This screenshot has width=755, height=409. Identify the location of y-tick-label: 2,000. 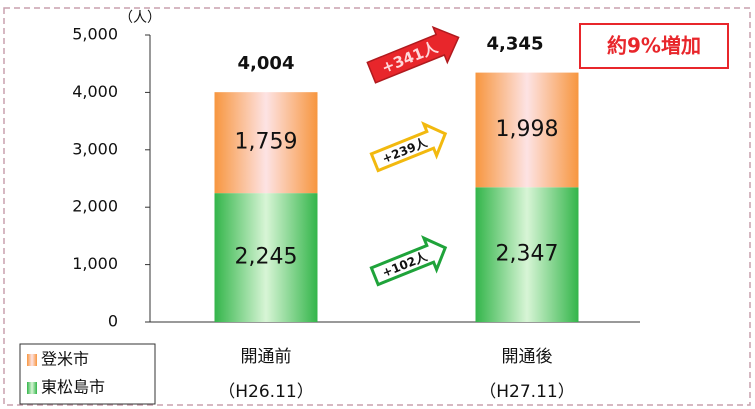
(95, 206).